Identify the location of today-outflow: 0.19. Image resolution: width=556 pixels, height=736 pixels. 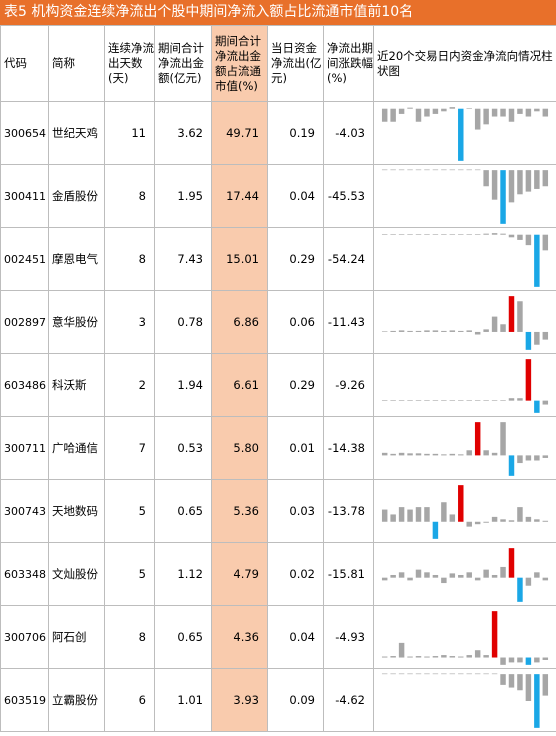
(295, 133).